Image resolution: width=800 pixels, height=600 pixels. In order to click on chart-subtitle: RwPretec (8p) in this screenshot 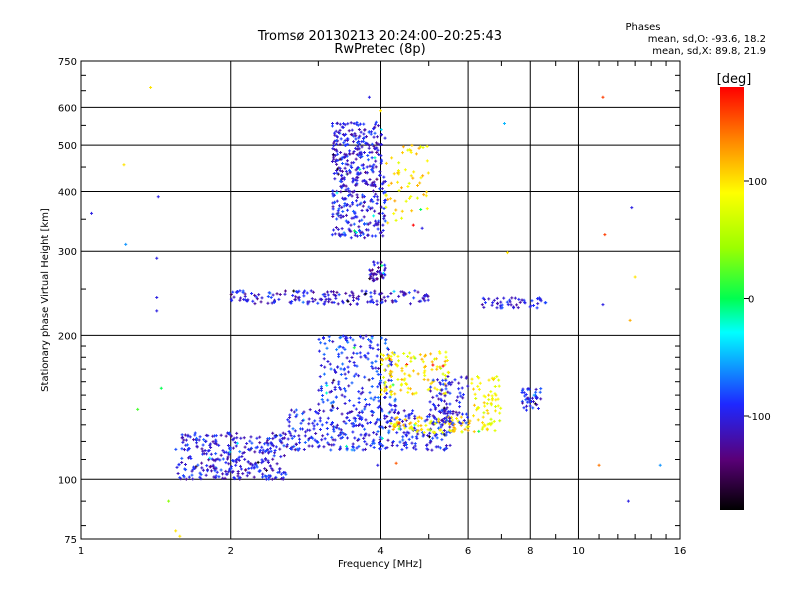, I will do `click(379, 49)`.